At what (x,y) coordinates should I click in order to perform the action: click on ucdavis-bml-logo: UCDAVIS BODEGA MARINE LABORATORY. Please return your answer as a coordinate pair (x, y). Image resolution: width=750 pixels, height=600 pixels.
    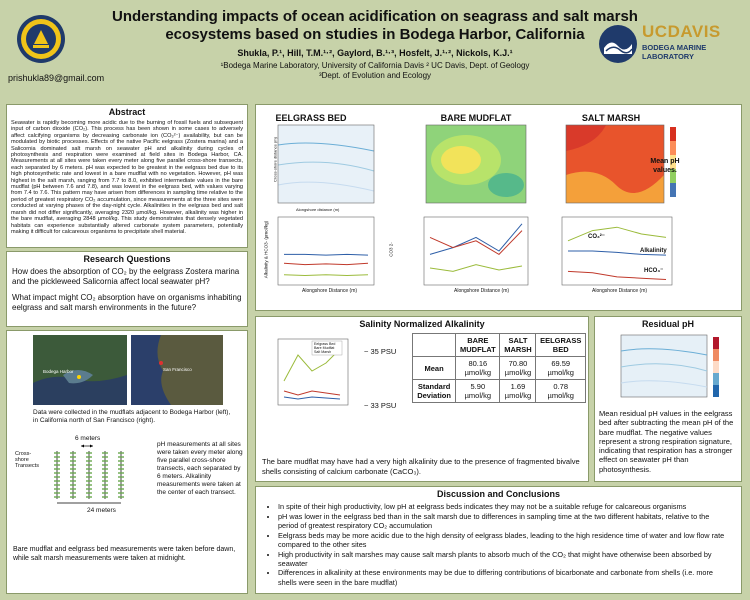
    Looking at the image, I should click on (672, 44).